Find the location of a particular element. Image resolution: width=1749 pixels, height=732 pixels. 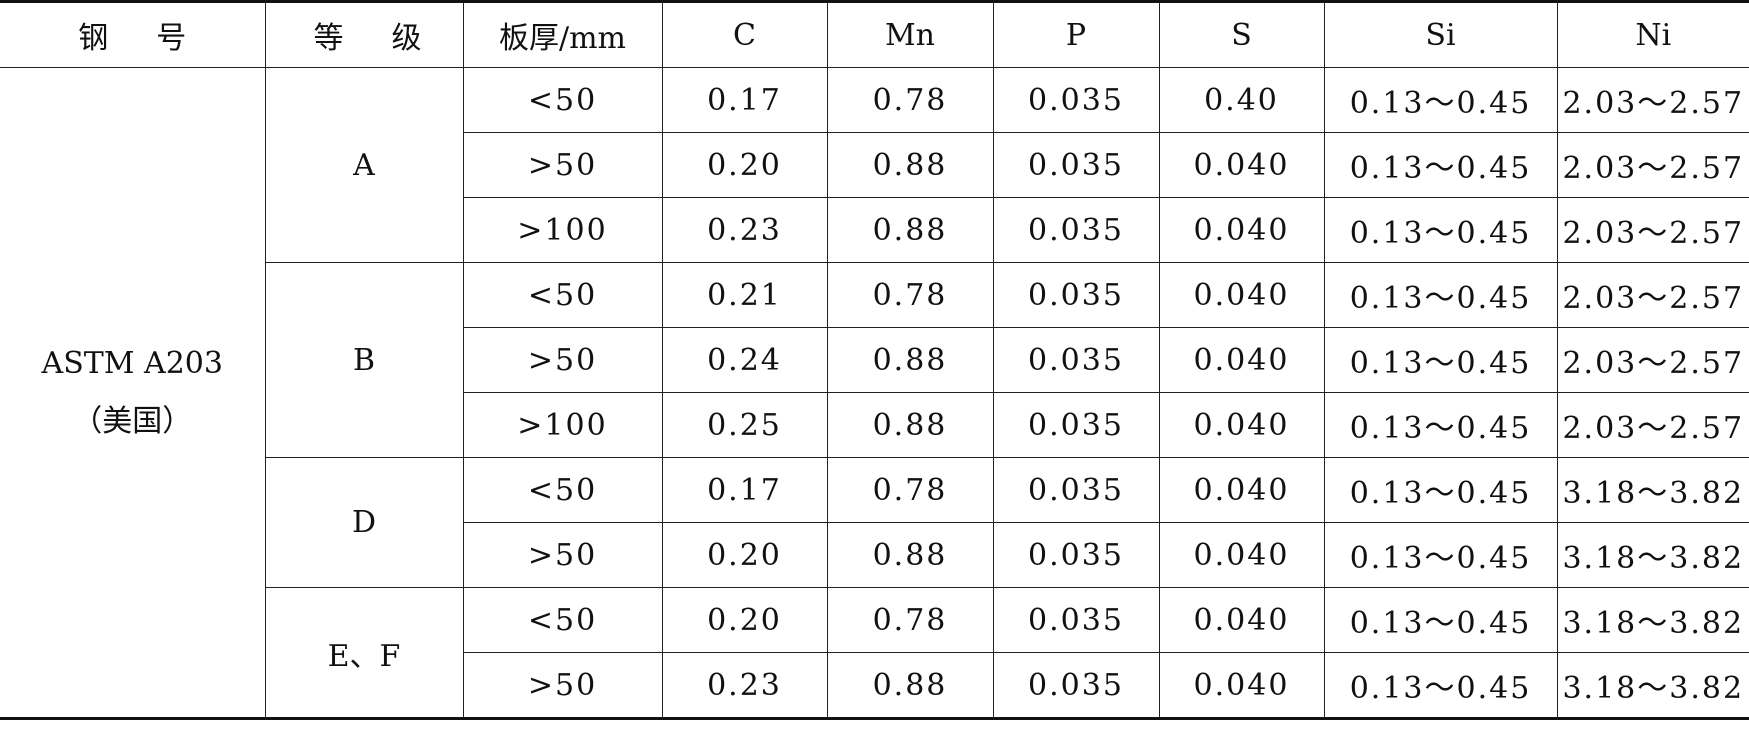

header-c: C is located at coordinates (744, 34).